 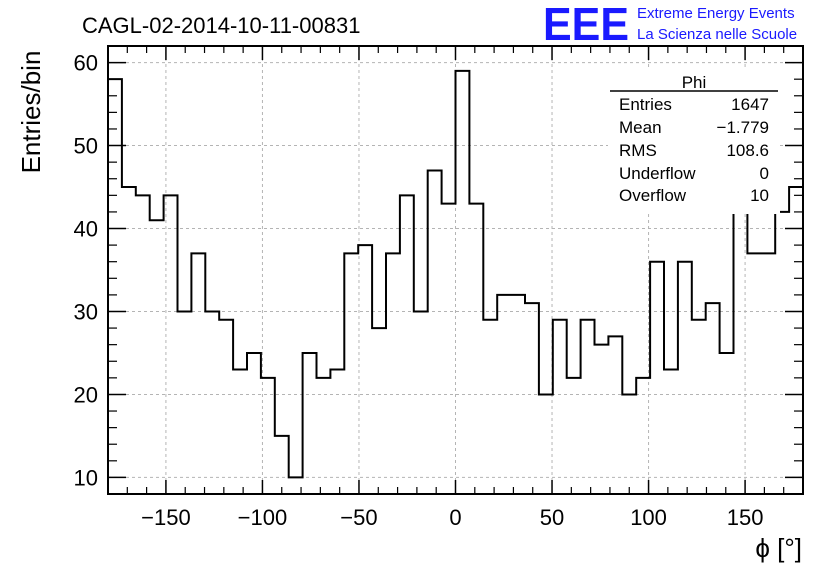 I want to click on stats-name: Phi, so click(x=694, y=82).